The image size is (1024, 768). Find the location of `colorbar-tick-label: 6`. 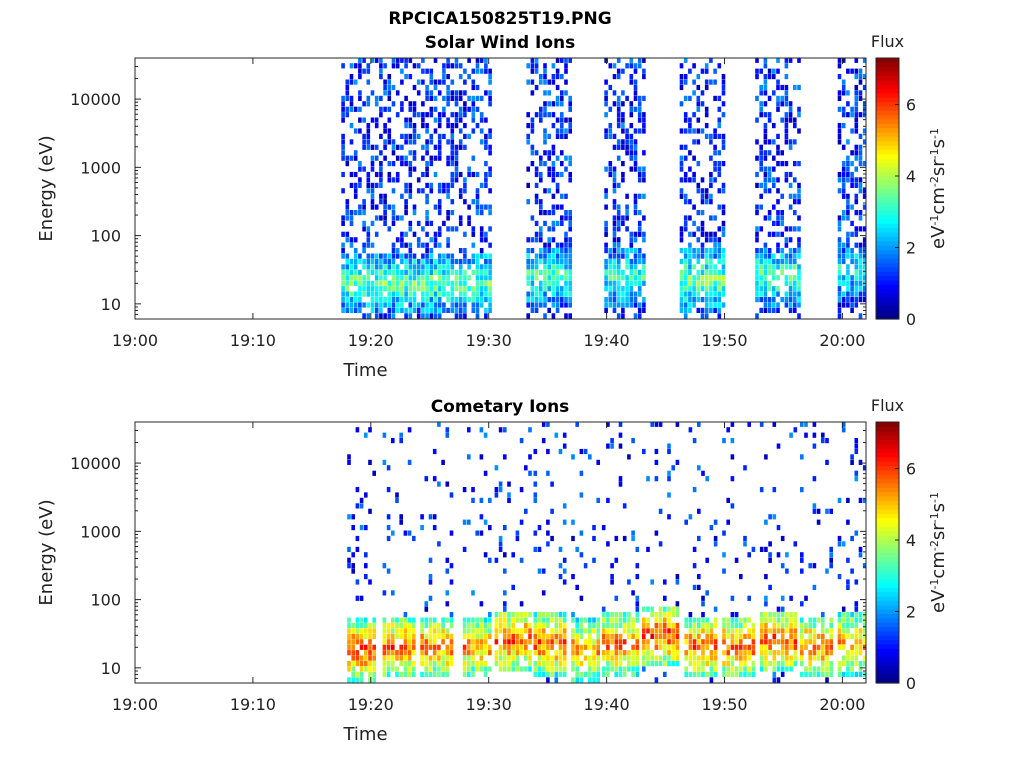

colorbar-tick-label: 6 is located at coordinates (911, 468).